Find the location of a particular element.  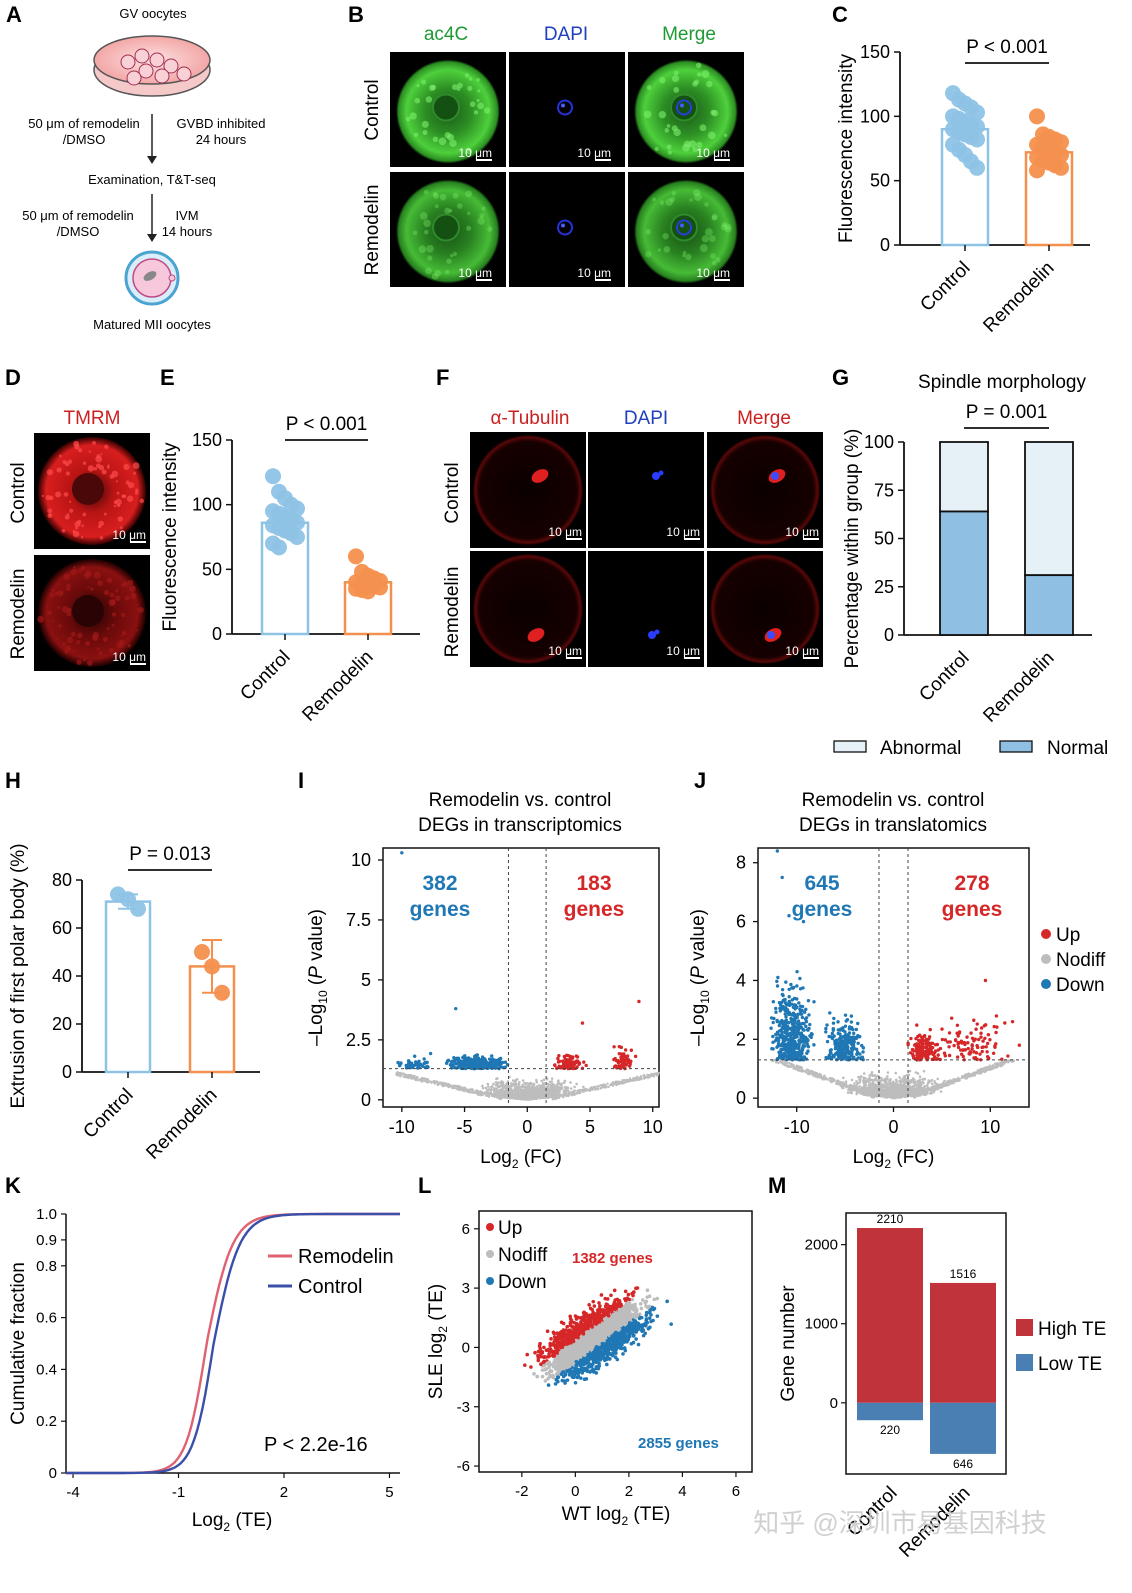

panel-c-letter: C is located at coordinates (840, 14).